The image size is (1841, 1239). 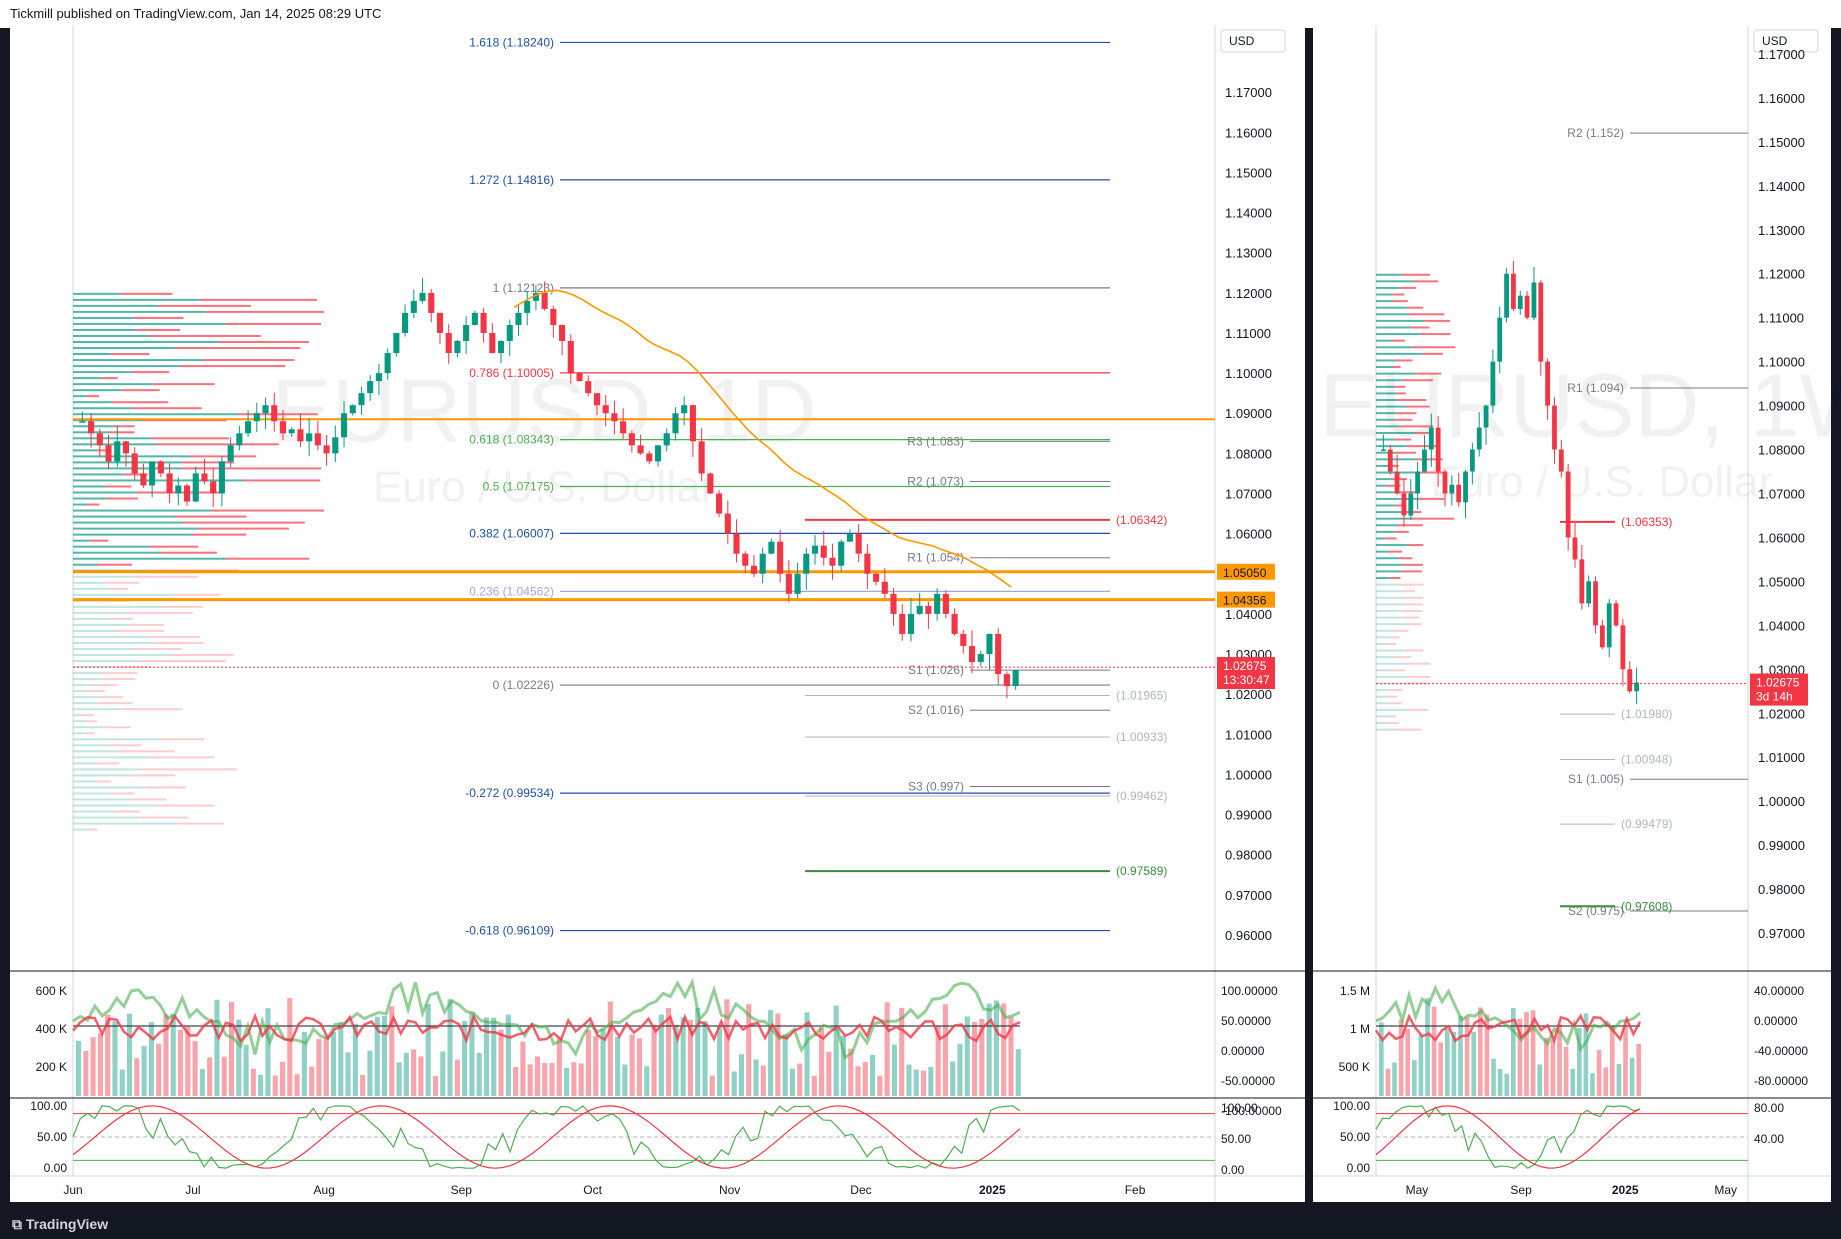 I want to click on volume-tick-label: 500 K, so click(x=1354, y=1067).